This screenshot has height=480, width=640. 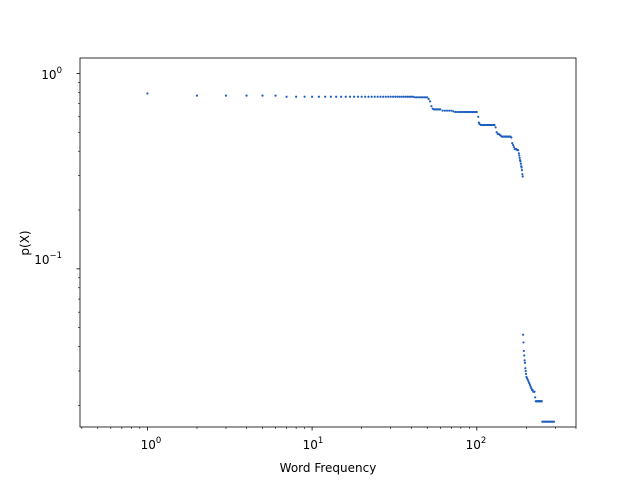 What do you see at coordinates (55, 256) in the screenshot?
I see `y-tick-exponent-0-1: −1` at bounding box center [55, 256].